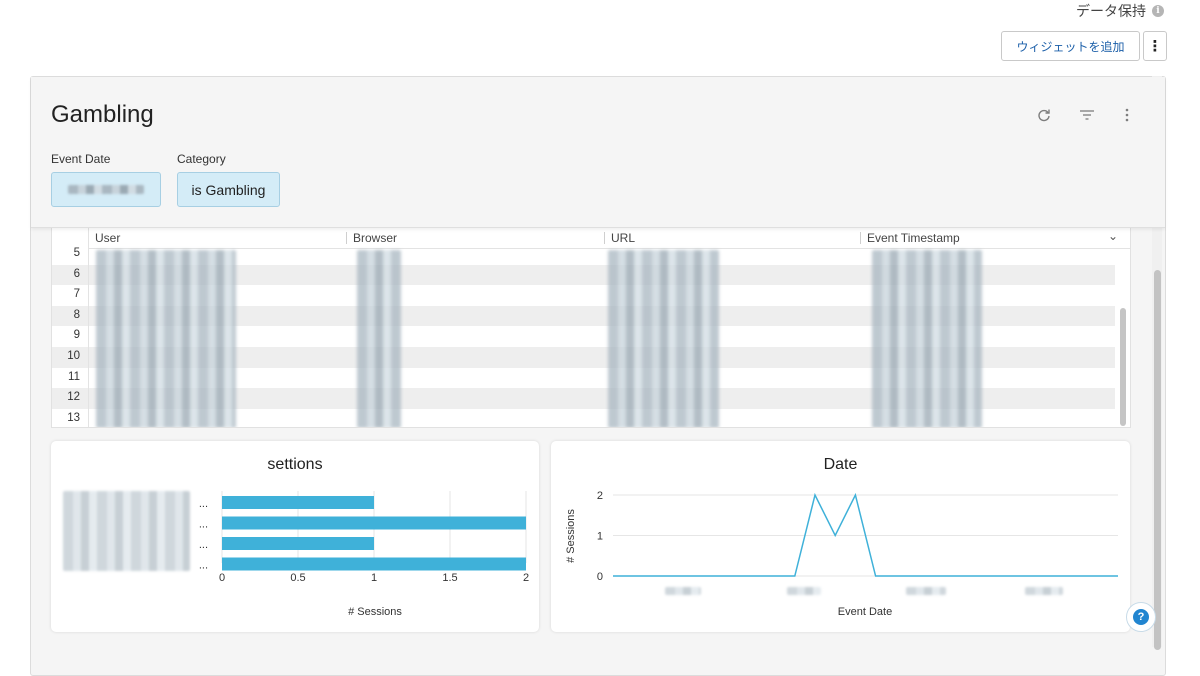  I want to click on retention-text: データ保持, so click(1111, 11).